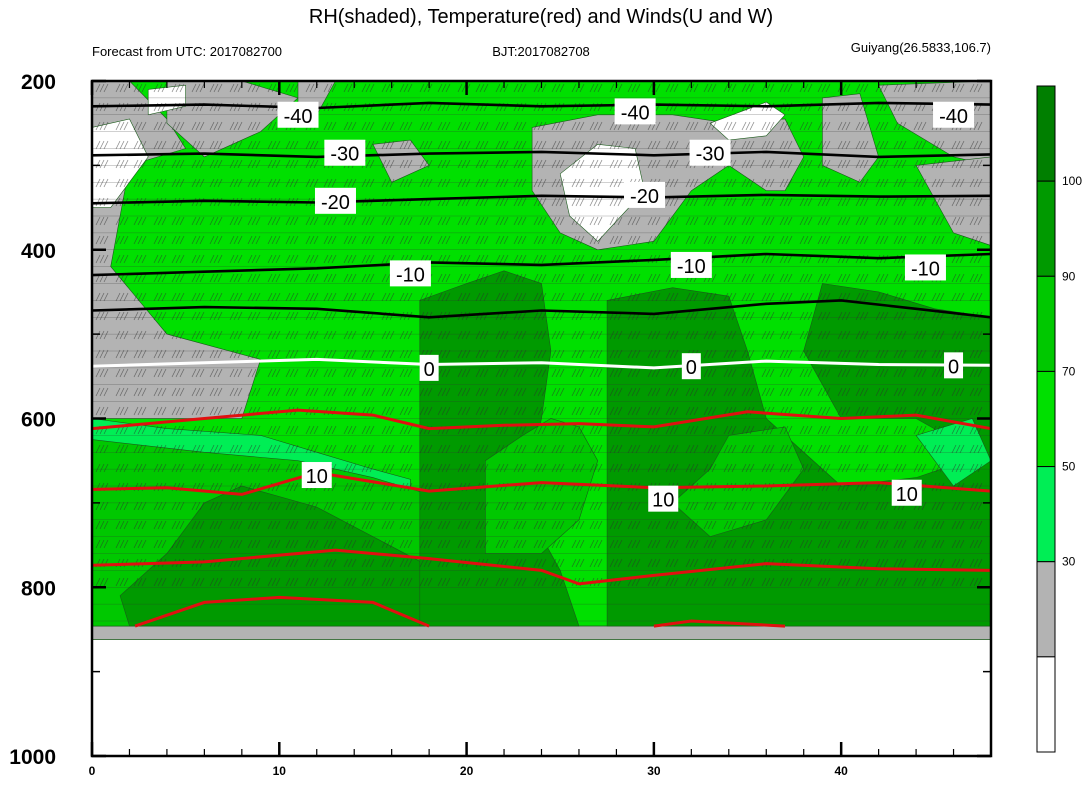  What do you see at coordinates (32, 757) in the screenshot?
I see `y-tick-label: 1000` at bounding box center [32, 757].